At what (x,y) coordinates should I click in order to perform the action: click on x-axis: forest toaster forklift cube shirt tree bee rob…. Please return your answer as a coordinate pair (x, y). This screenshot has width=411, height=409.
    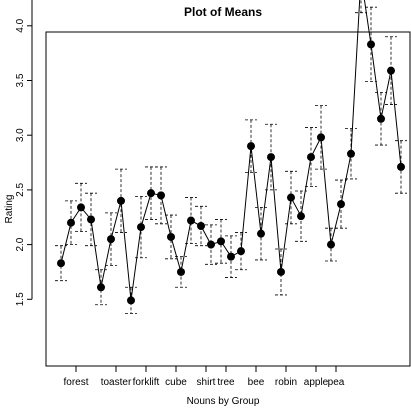
    Looking at the image, I should click on (204, 377).